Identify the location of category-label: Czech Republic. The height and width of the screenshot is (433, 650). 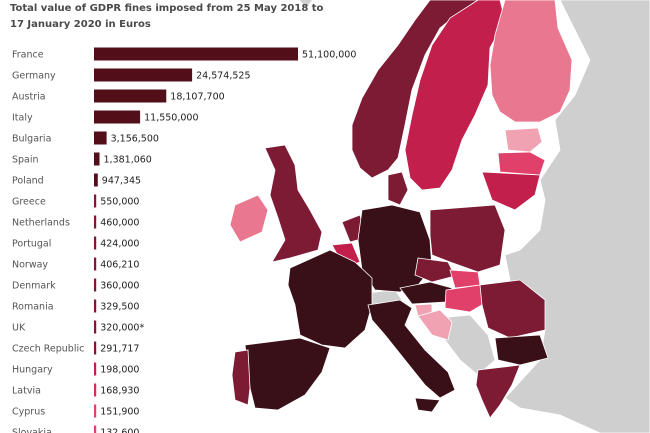
(48, 349).